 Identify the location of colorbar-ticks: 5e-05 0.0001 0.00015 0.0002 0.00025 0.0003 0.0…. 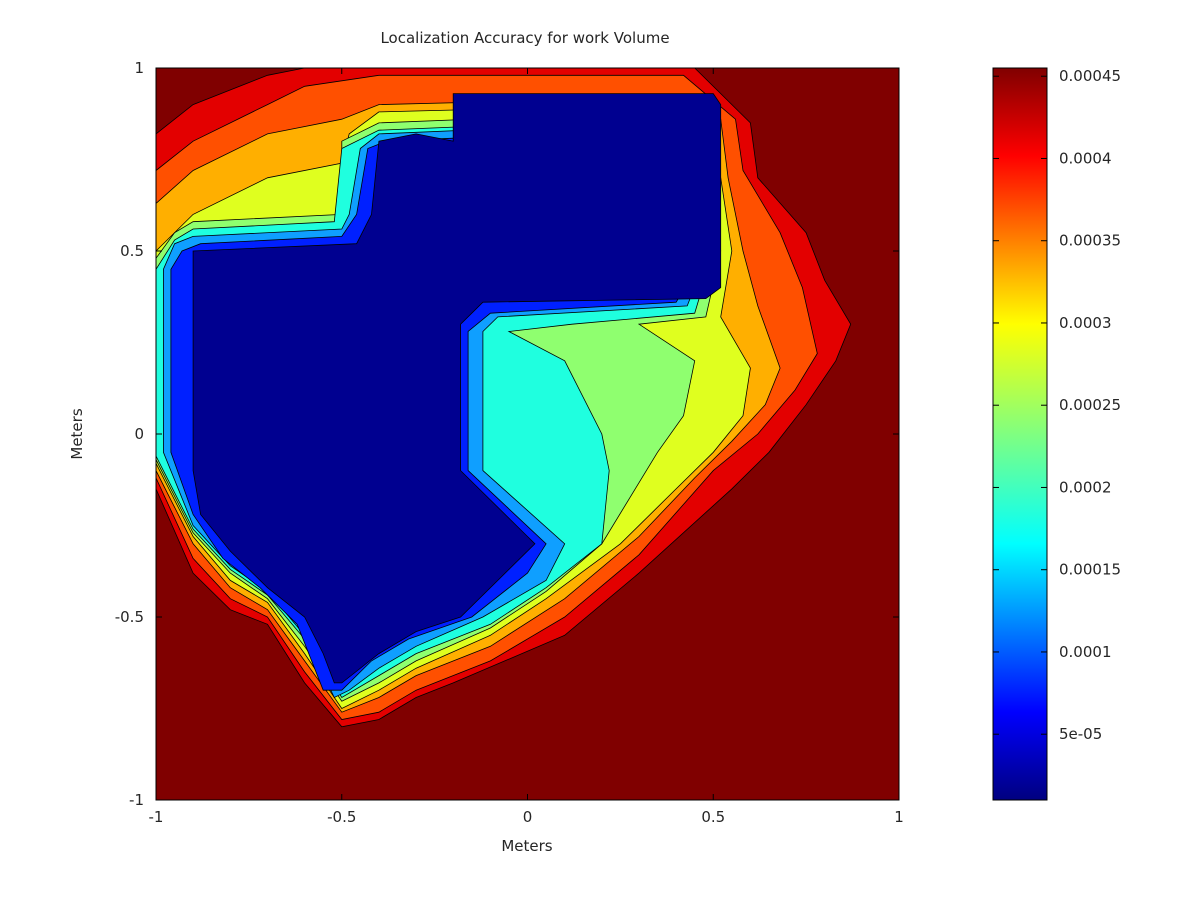
(1057, 405).